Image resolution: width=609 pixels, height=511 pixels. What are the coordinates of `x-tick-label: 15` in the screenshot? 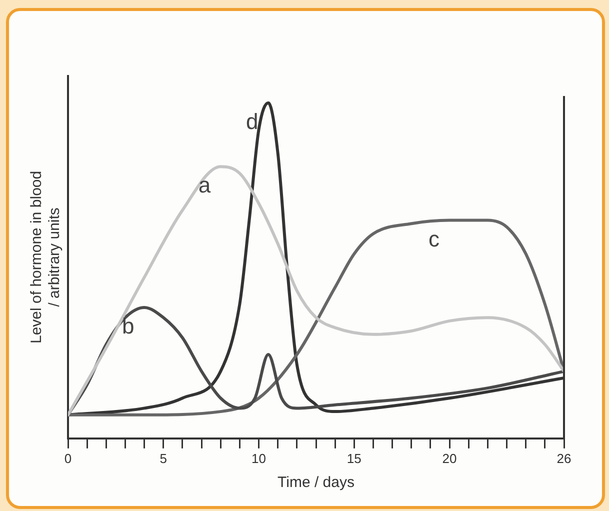 It's located at (354, 458).